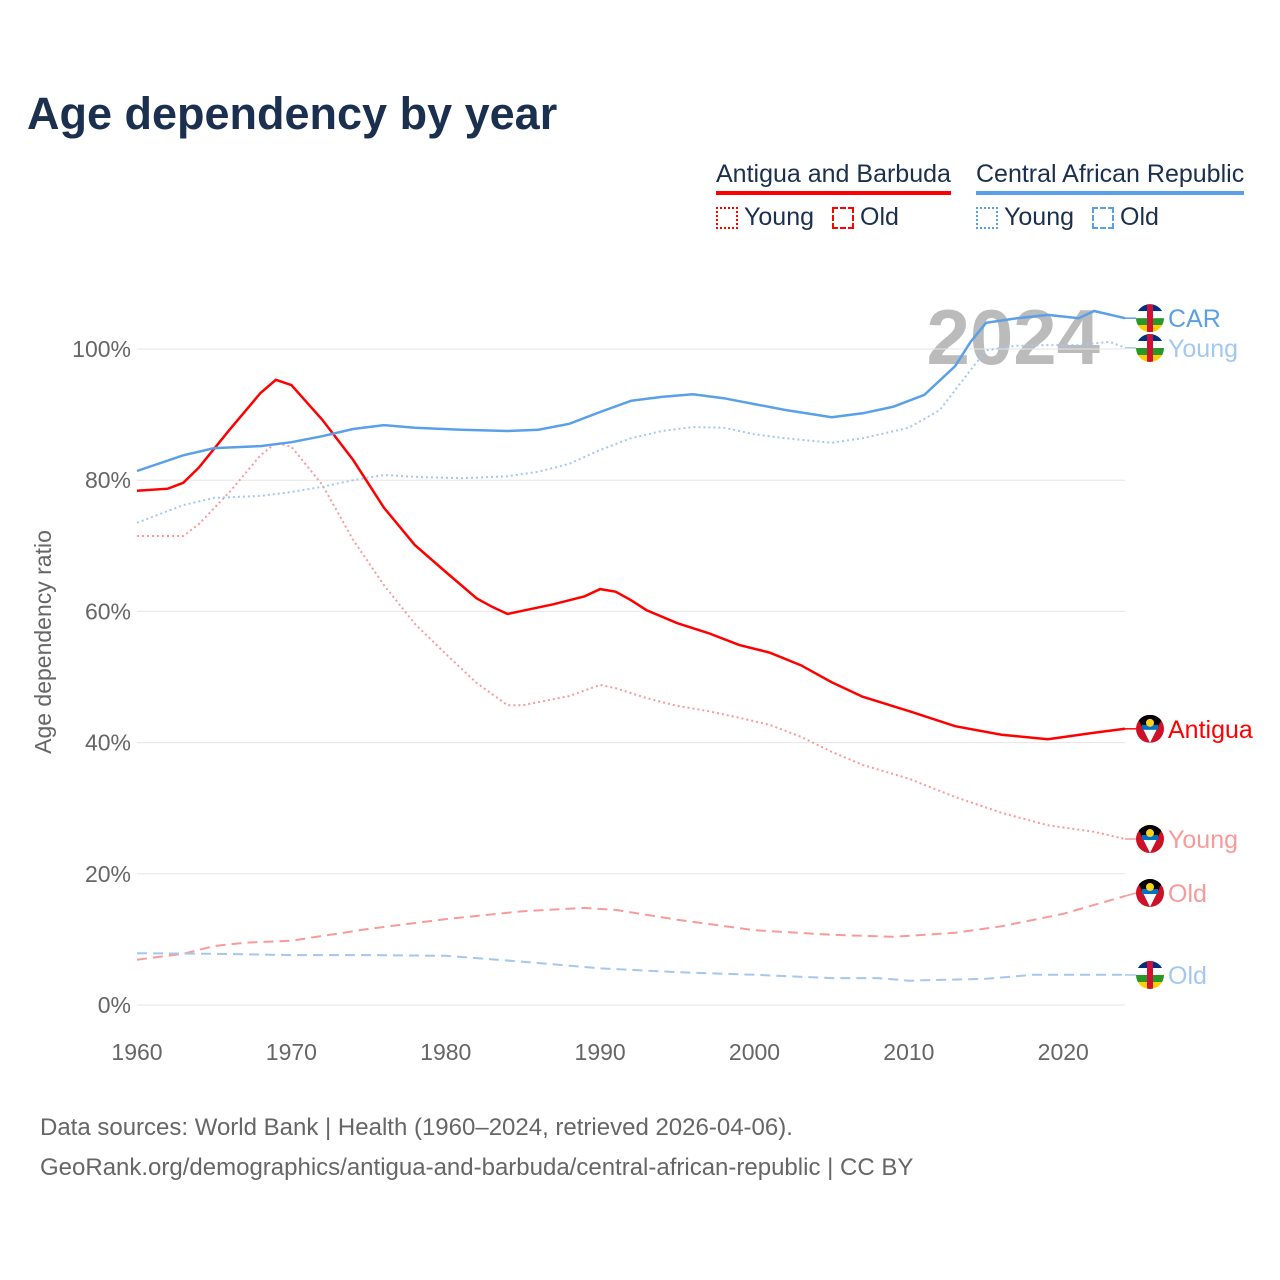 This screenshot has height=1280, width=1280. I want to click on end-label-atg-total: Antigua, so click(1210, 730).